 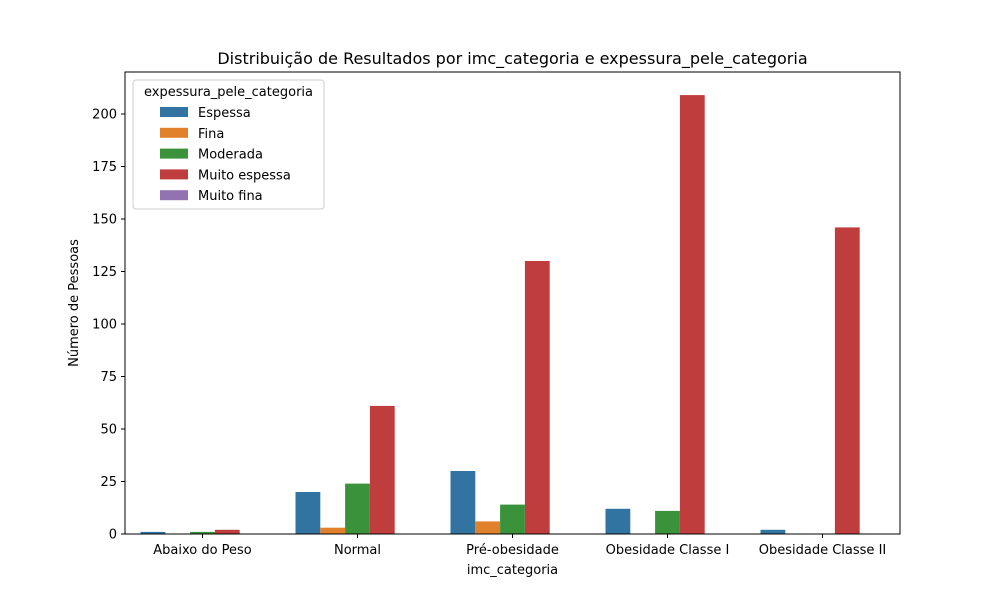 I want to click on y-tick-label: 100, so click(x=104, y=325).